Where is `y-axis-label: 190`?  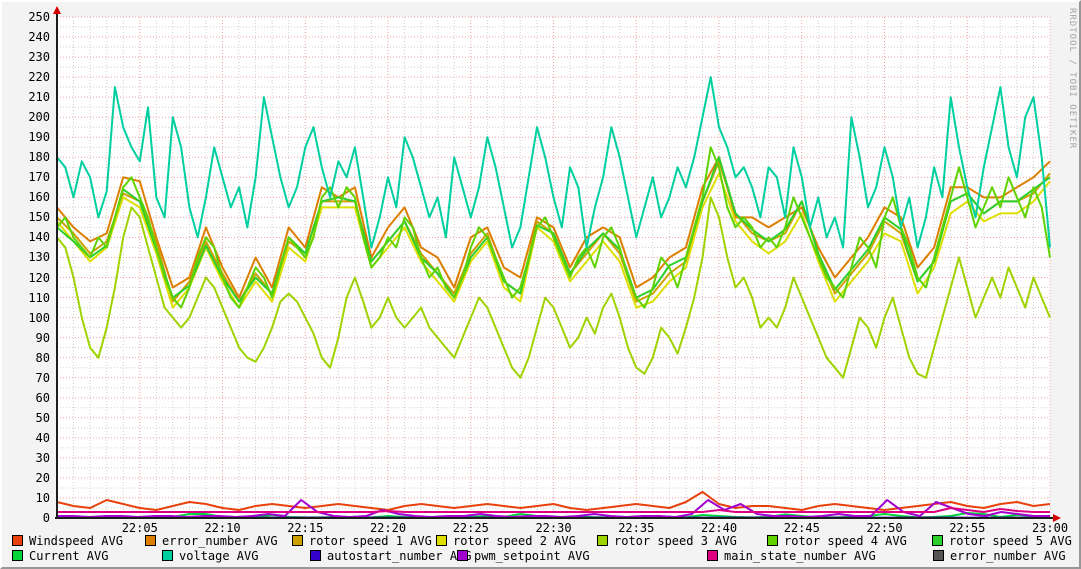 y-axis-label: 190 is located at coordinates (39, 137).